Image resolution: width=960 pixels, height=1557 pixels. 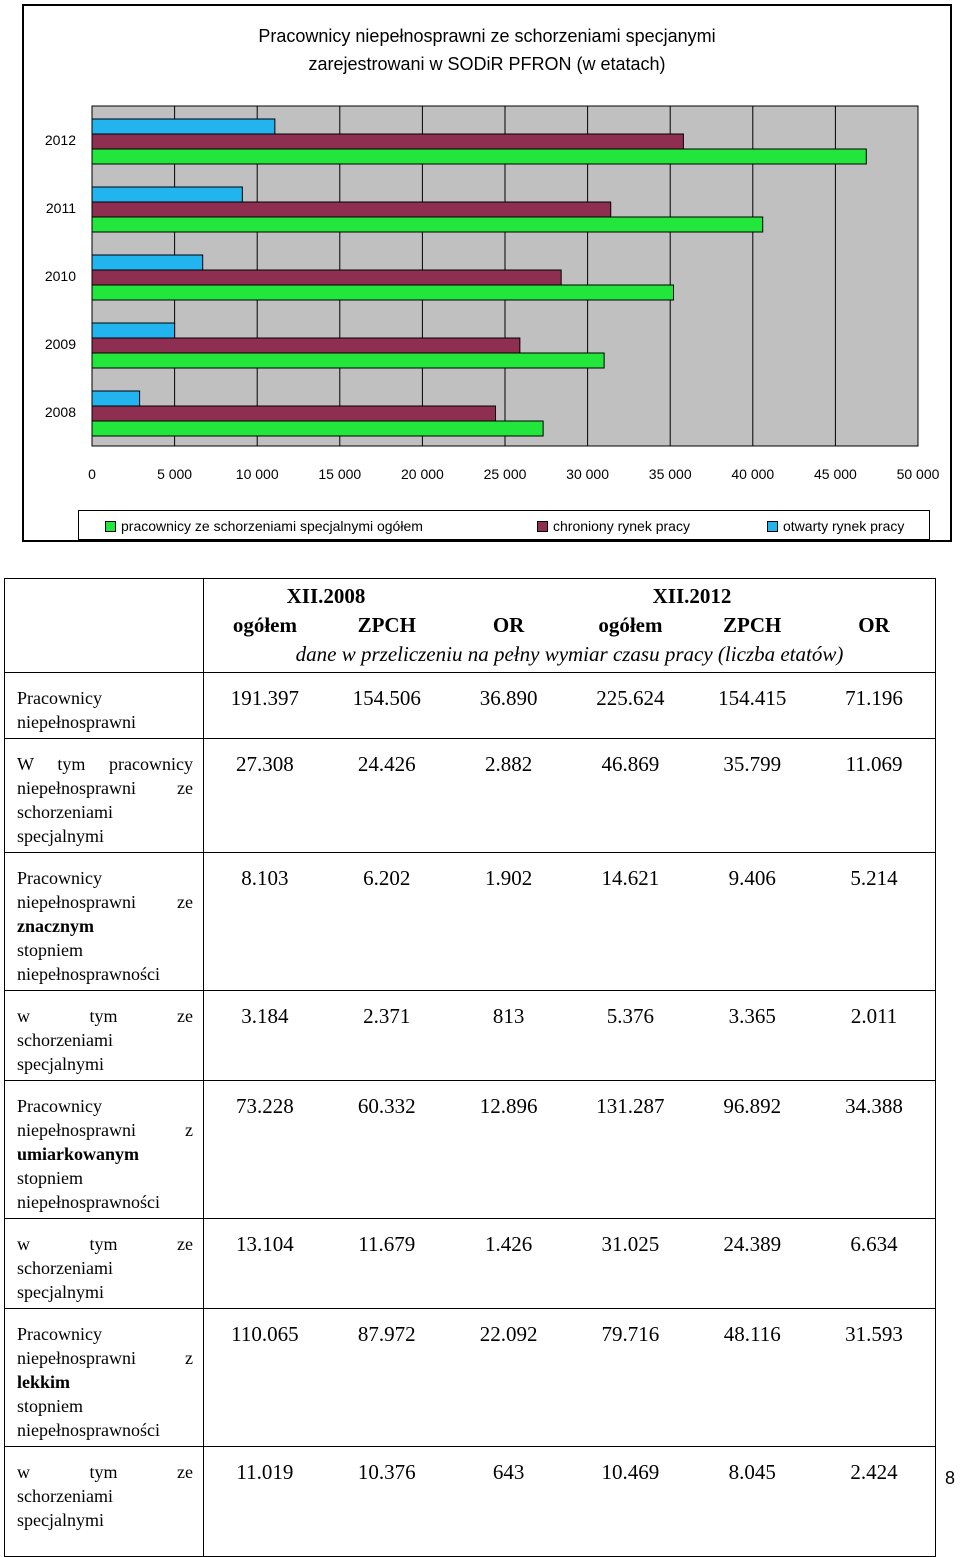 What do you see at coordinates (92, 474) in the screenshot?
I see `x-tick-label: 0` at bounding box center [92, 474].